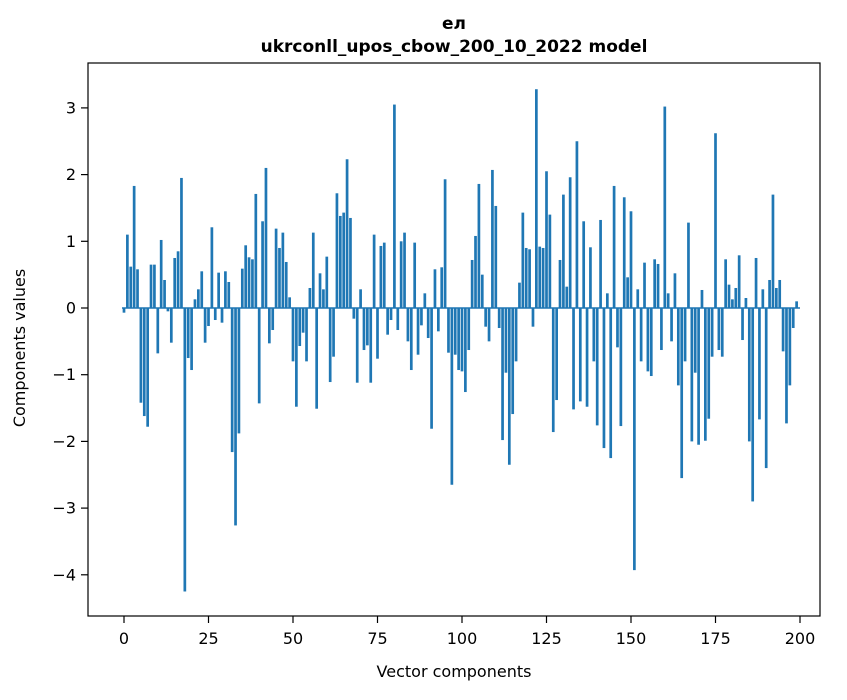 This screenshot has height=700, width=847. I want to click on y-tick-label: −1, so click(64, 374).